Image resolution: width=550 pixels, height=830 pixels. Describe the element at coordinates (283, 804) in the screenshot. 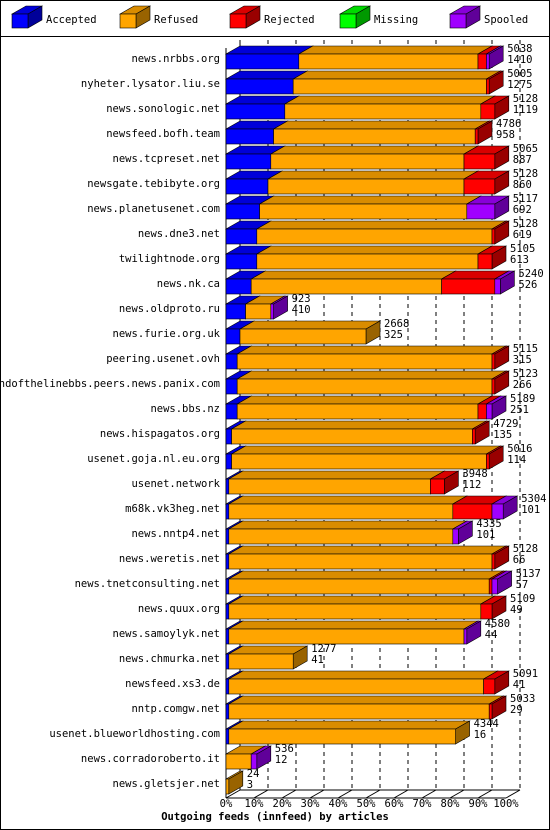

I see `x-tick-label: 20%` at that location.